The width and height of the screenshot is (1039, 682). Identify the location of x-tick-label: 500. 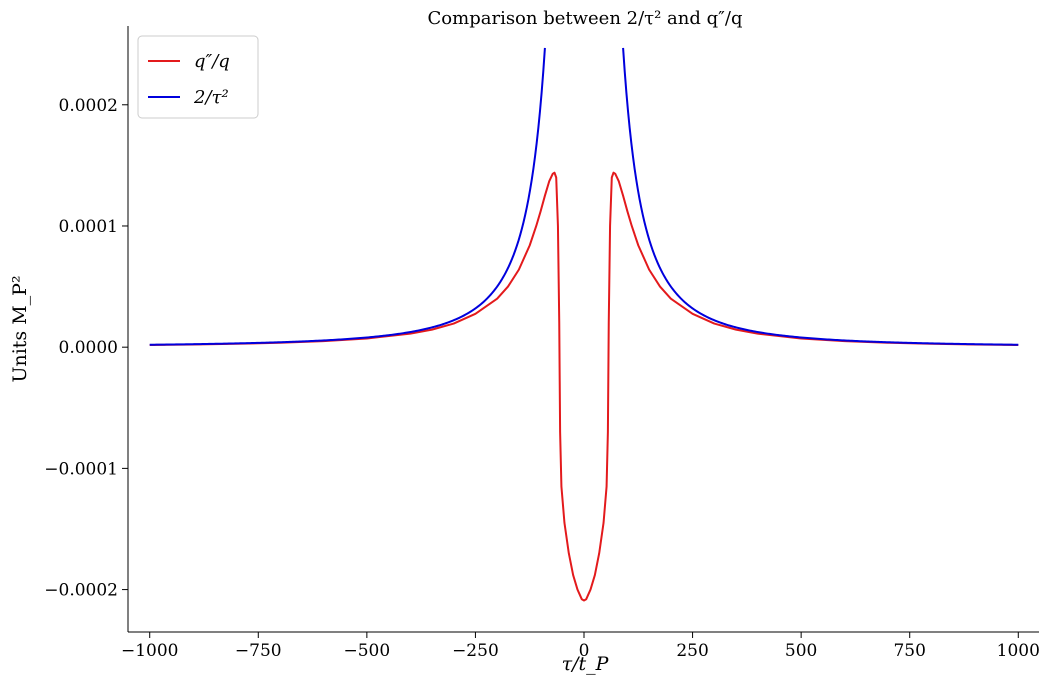
(801, 651).